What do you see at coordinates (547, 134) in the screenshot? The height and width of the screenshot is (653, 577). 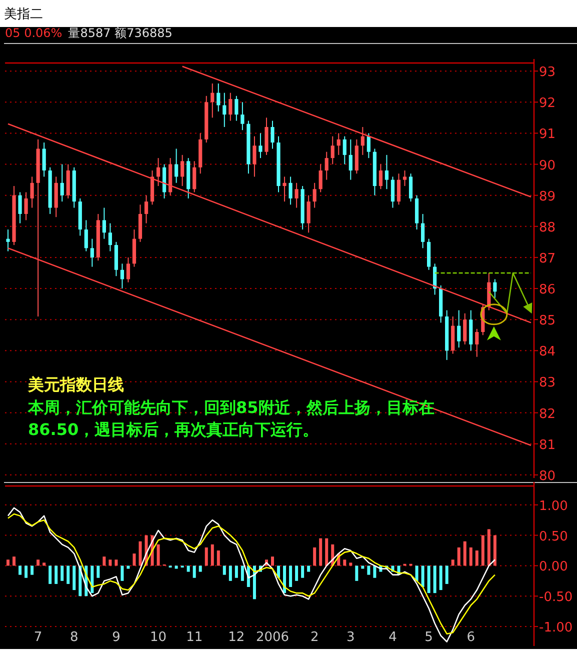 I see `y-tick-label: 91` at bounding box center [547, 134].